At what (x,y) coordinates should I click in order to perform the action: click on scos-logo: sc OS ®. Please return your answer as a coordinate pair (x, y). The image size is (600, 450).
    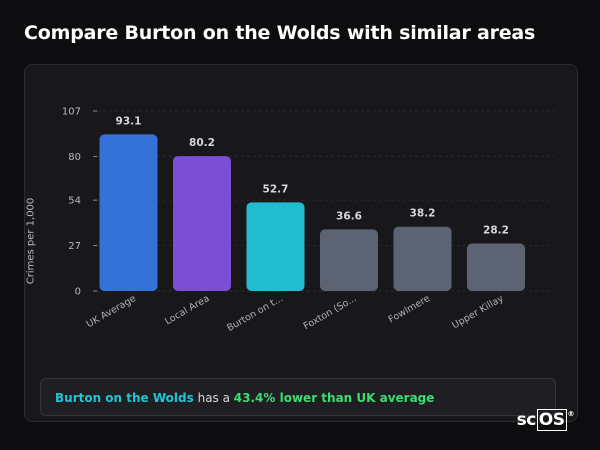
    Looking at the image, I should click on (545, 420).